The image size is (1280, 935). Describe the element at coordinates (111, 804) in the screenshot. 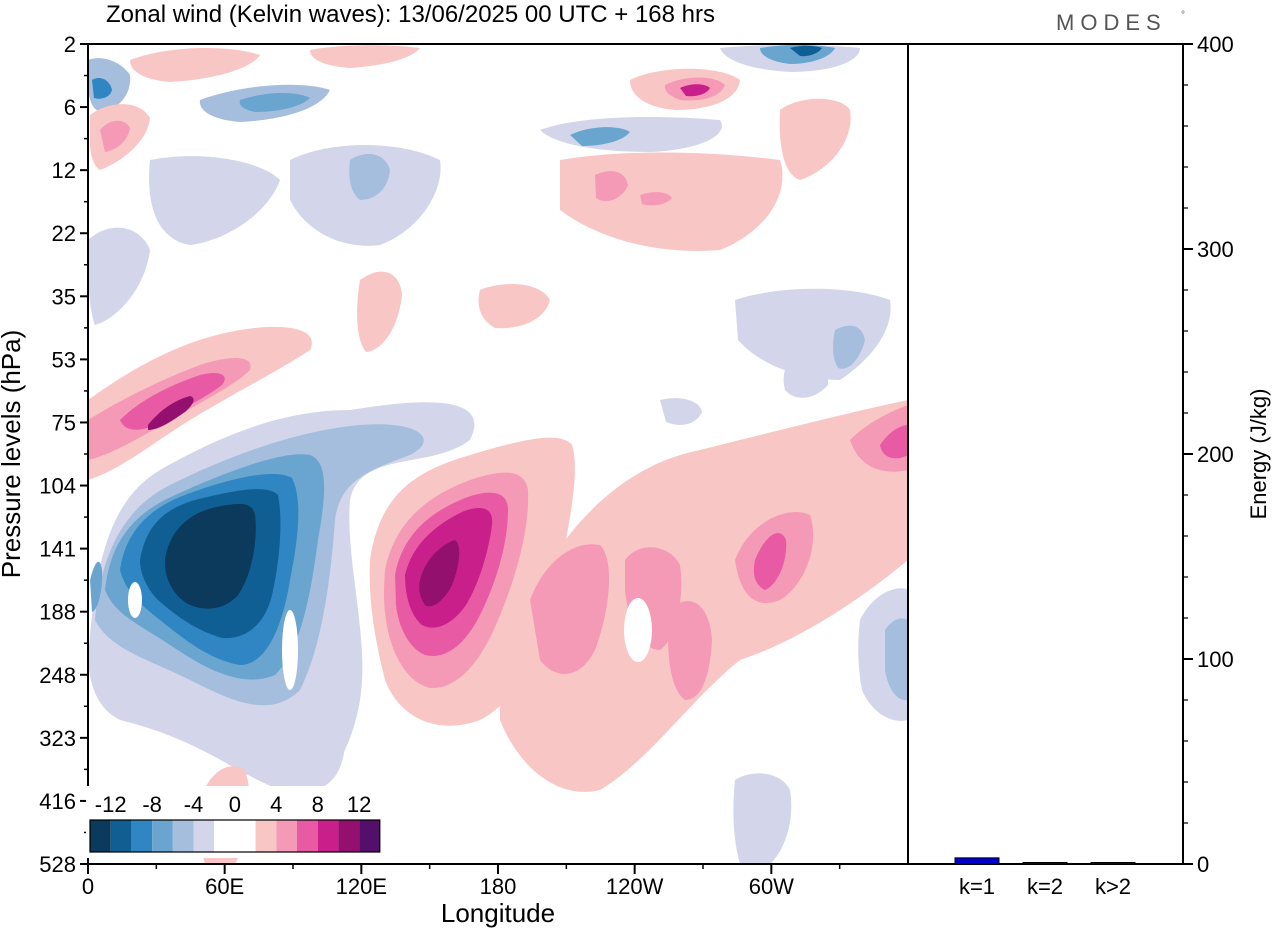

I see `colorbar-label: -12` at that location.